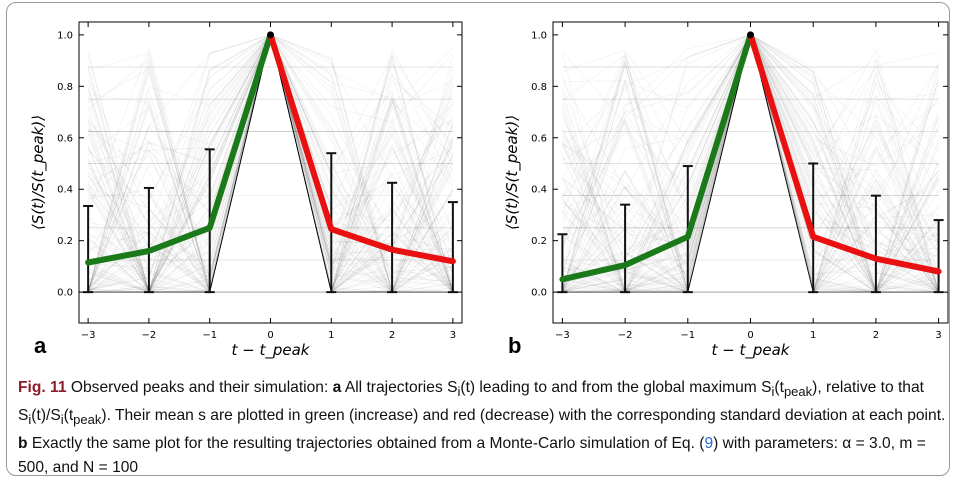 The height and width of the screenshot is (482, 955). I want to click on panel-label-a: a, so click(40, 345).